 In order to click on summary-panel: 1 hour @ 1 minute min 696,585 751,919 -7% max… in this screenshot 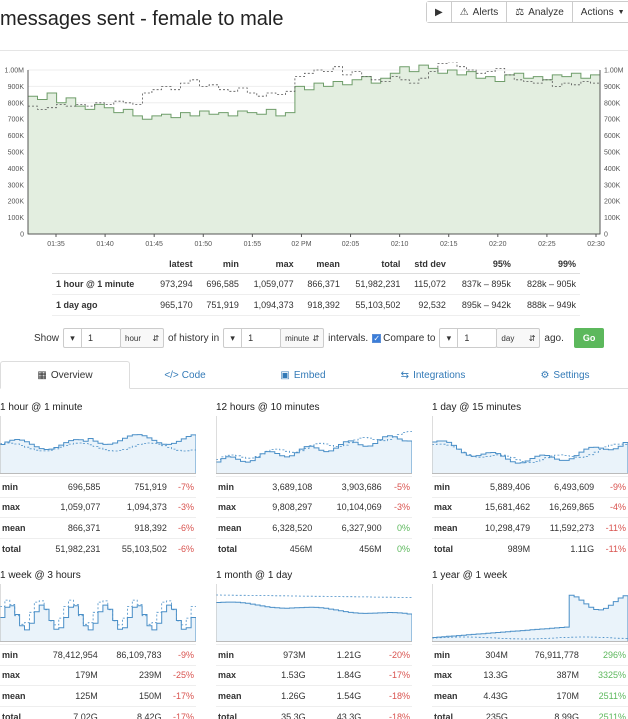, I will do `click(98, 480)`.